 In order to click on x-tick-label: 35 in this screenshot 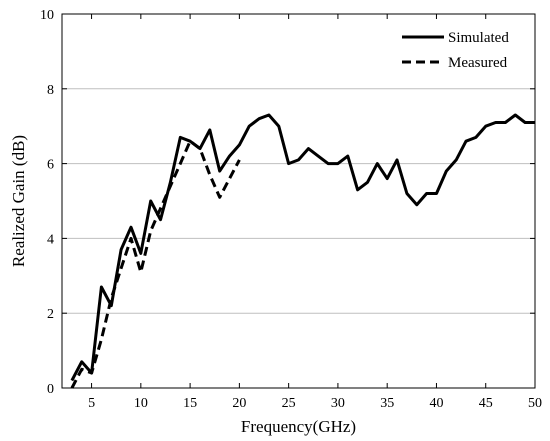, I will do `click(387, 403)`.